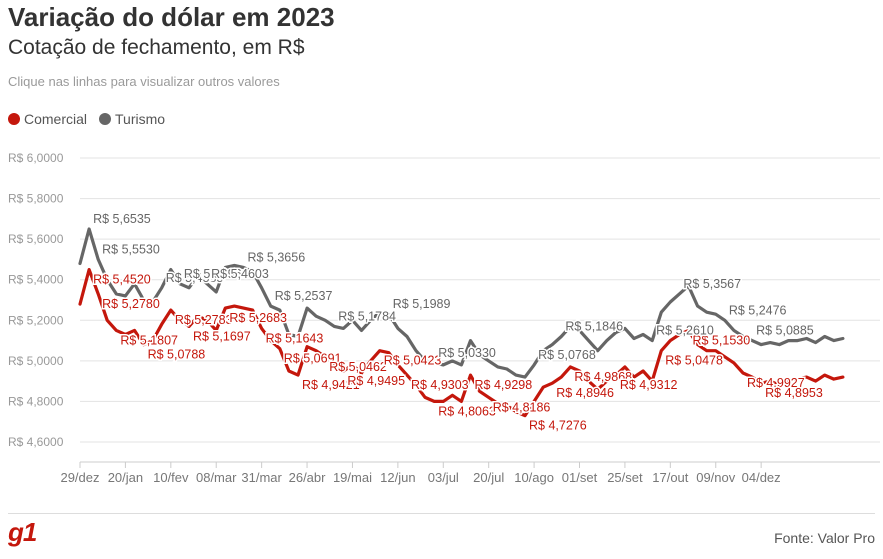 This screenshot has width=883, height=559. Describe the element at coordinates (131, 304) in the screenshot. I see `data-label-comercial: R$ 5,2780` at that location.